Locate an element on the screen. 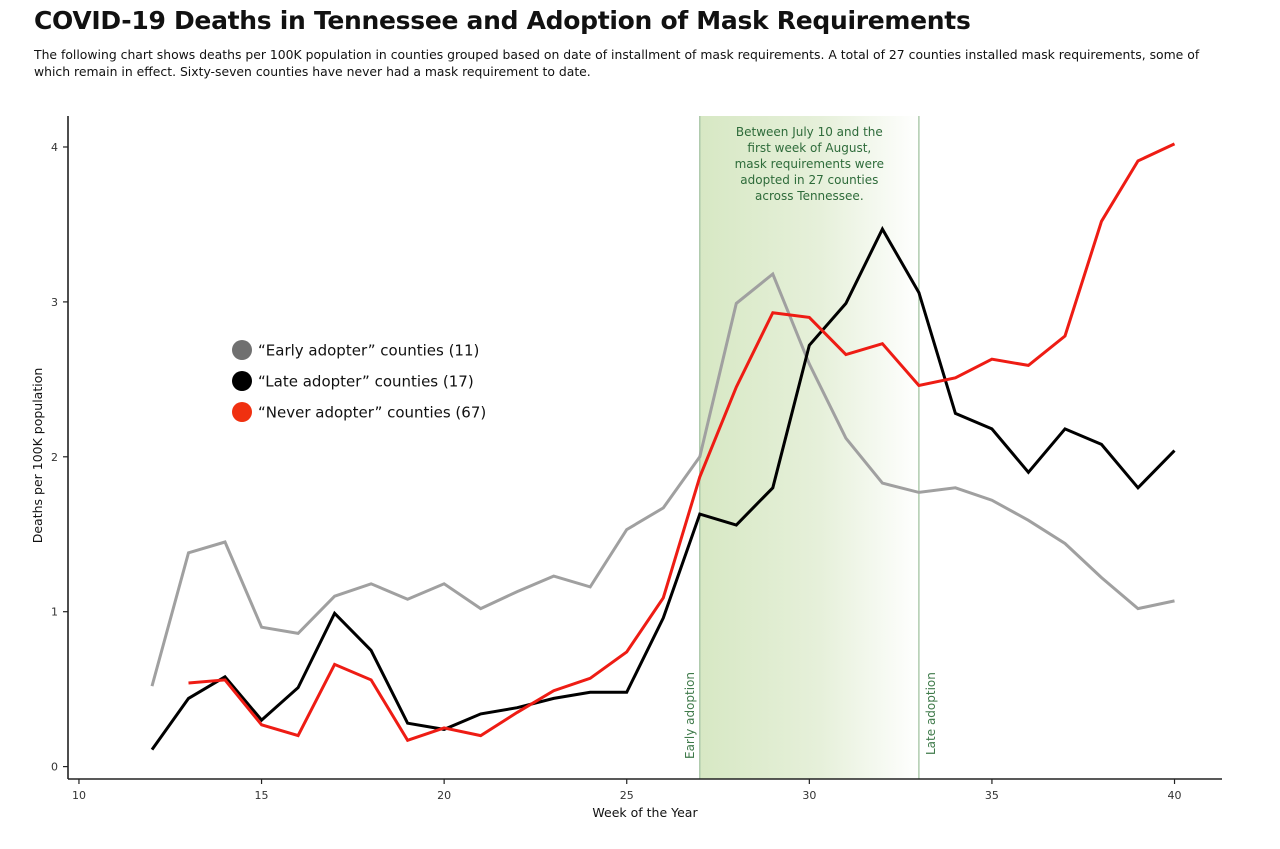 Image resolution: width=1280 pixels, height=849 pixels. x-tick-label: 35 is located at coordinates (992, 795).